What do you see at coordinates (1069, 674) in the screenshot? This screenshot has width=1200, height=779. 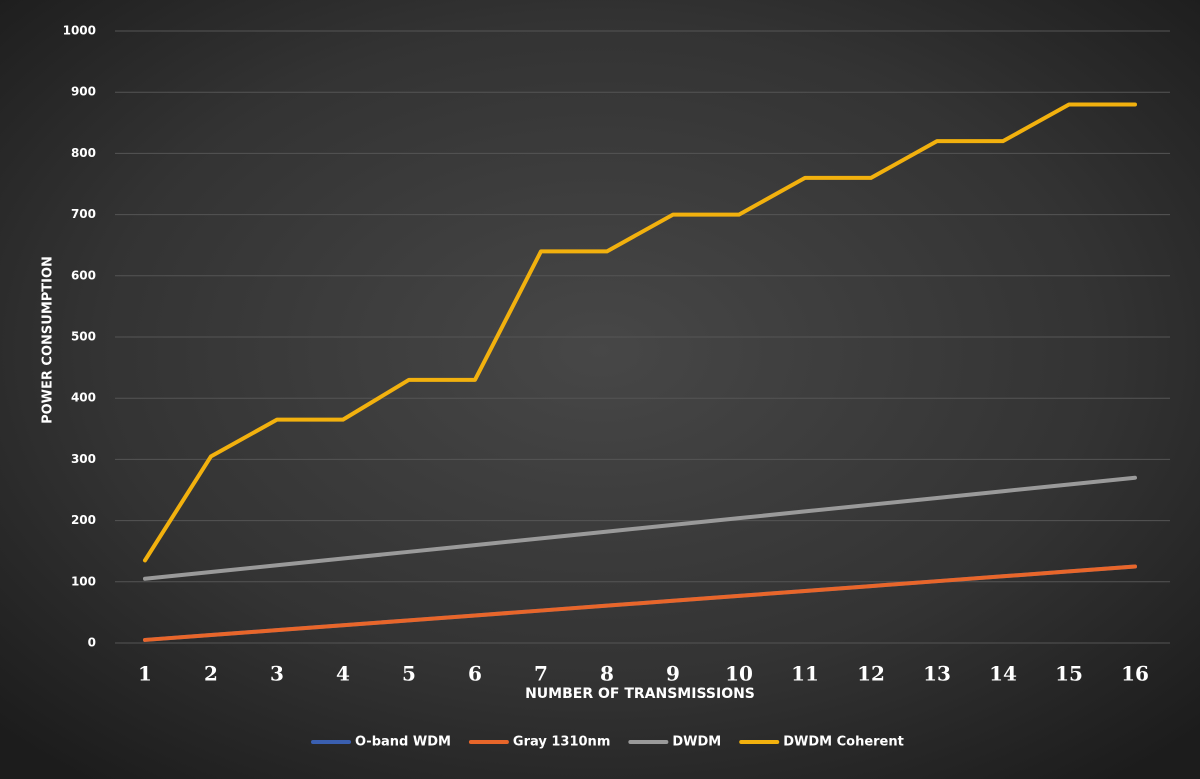 I see `x-tick-label: 15` at bounding box center [1069, 674].